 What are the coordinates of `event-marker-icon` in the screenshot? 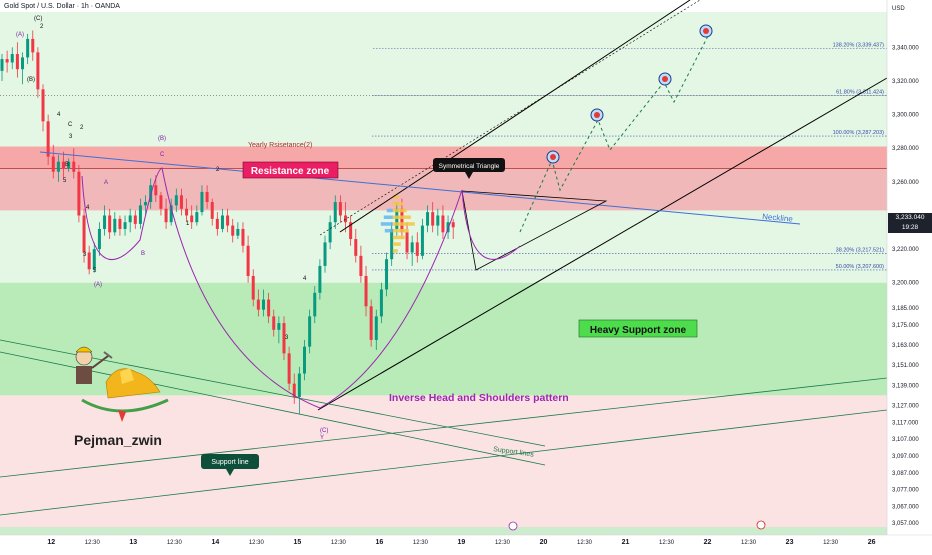 It's located at (513, 526).